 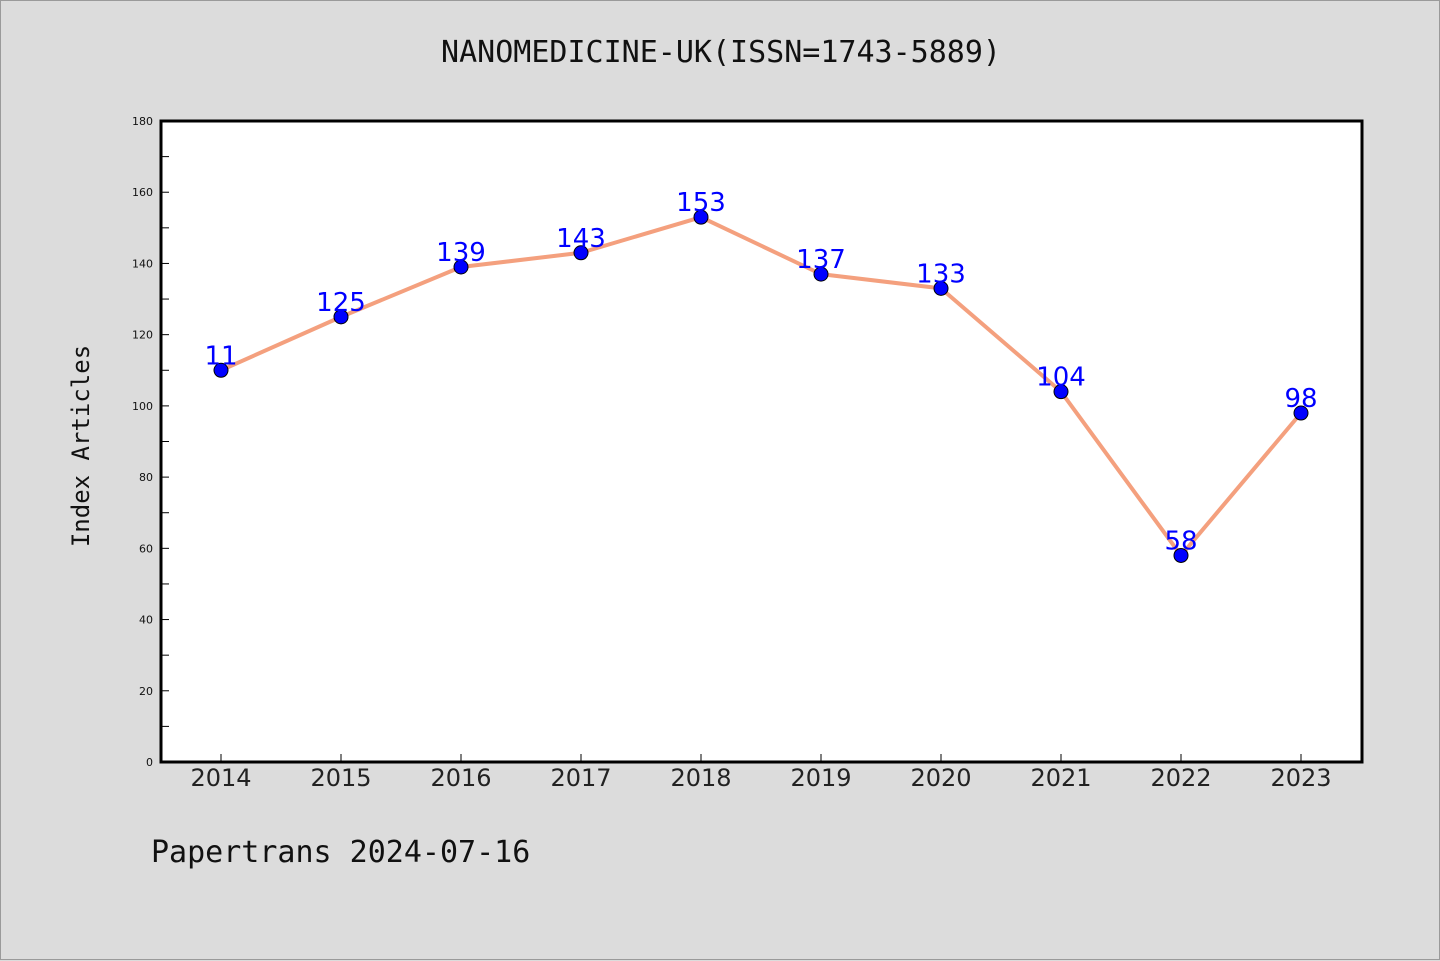 What do you see at coordinates (941, 274) in the screenshot?
I see `data-label: 133` at bounding box center [941, 274].